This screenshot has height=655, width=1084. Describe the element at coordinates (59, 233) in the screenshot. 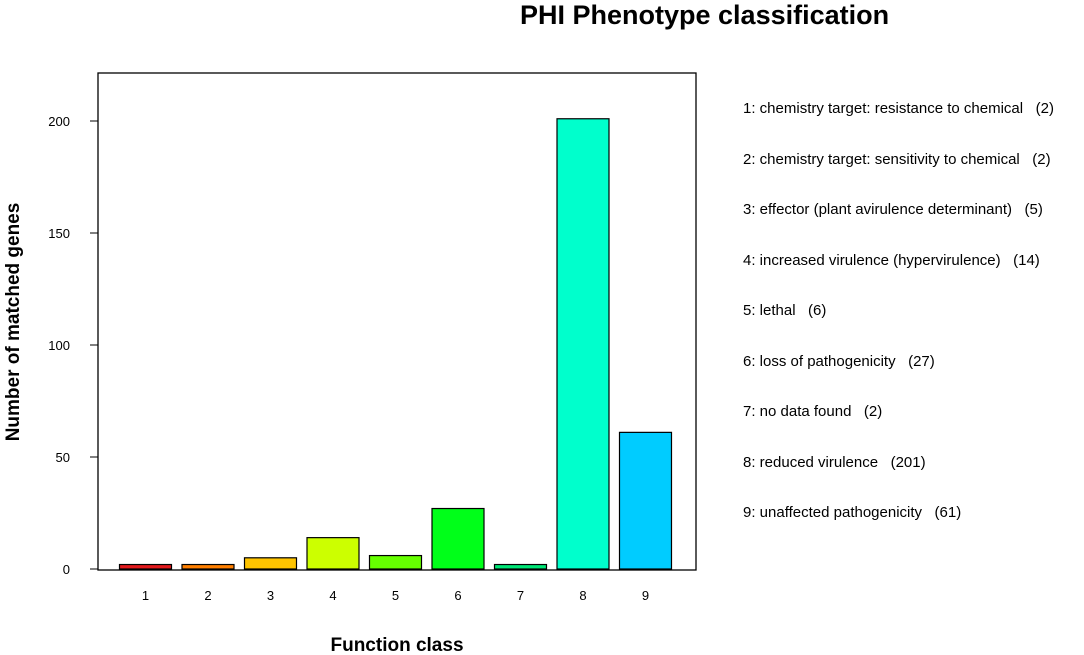

I see `y-tick-label: 150` at that location.